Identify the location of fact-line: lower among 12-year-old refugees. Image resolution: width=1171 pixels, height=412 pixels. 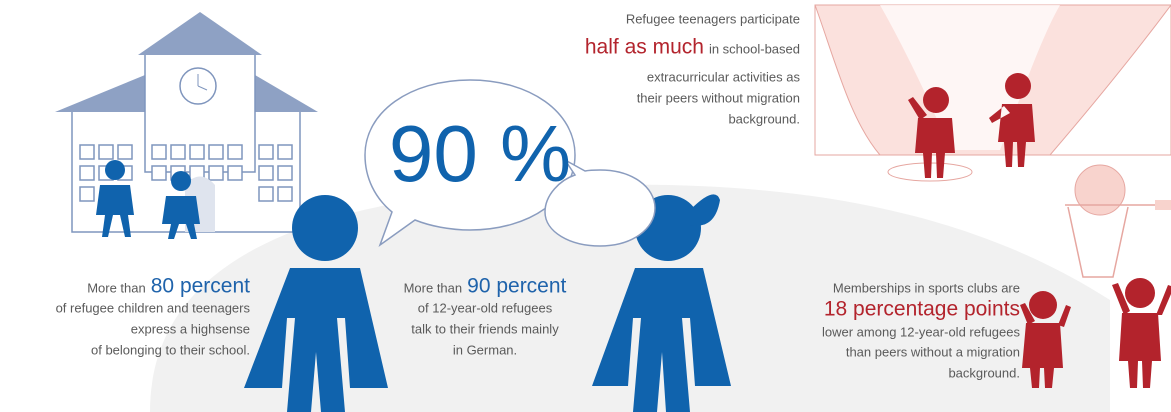
(921, 331).